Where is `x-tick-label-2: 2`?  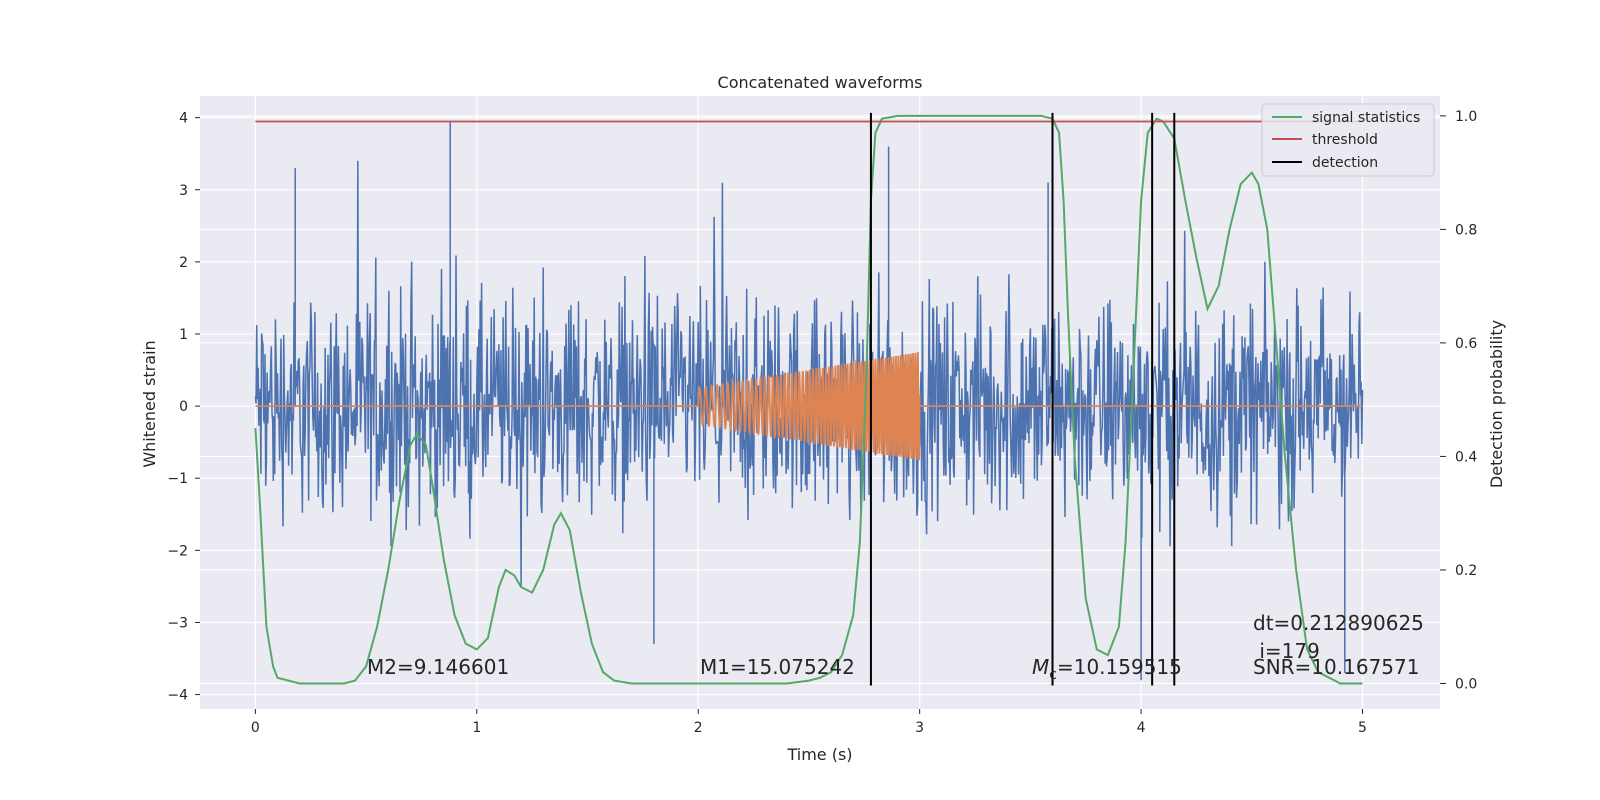
x-tick-label-2: 2 is located at coordinates (698, 728).